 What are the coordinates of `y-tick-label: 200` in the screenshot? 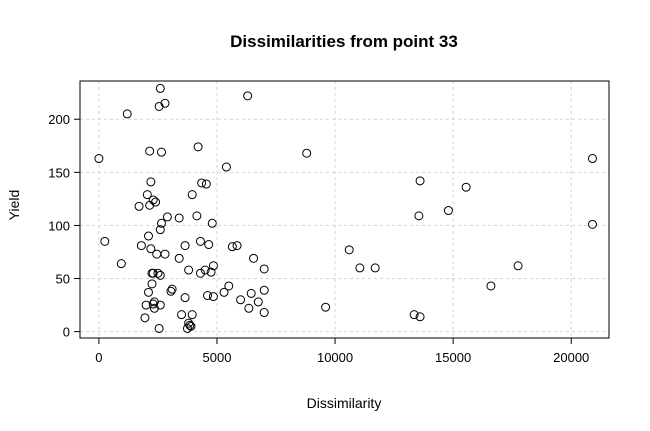 It's located at (59, 119).